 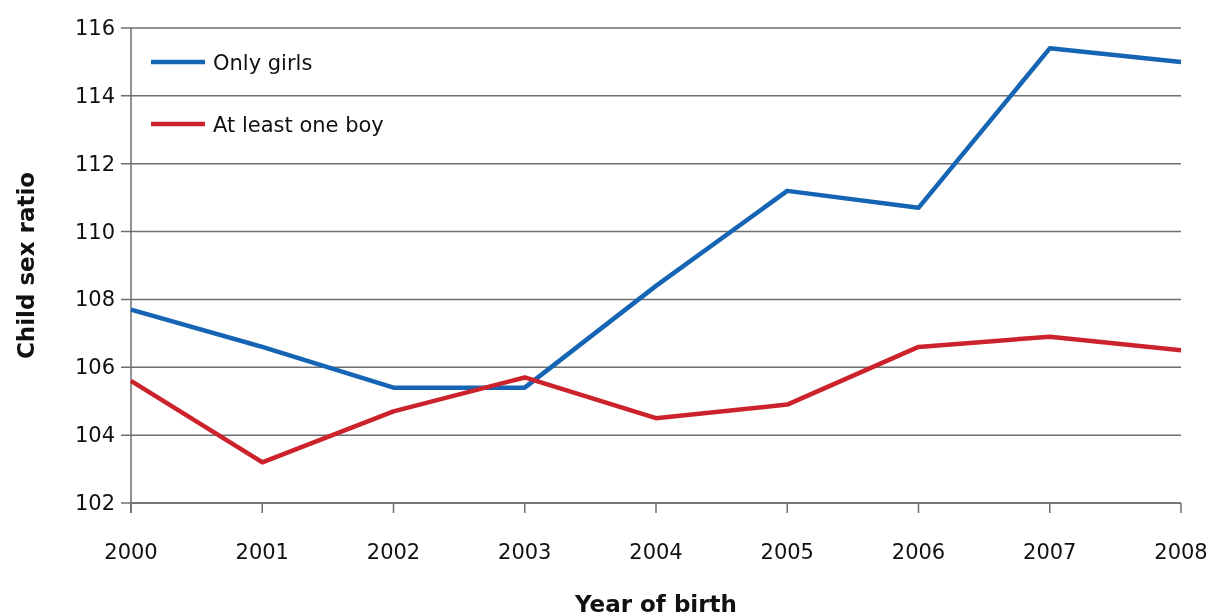 What do you see at coordinates (26, 265) in the screenshot?
I see `y-axis-title: Child sex ratio` at bounding box center [26, 265].